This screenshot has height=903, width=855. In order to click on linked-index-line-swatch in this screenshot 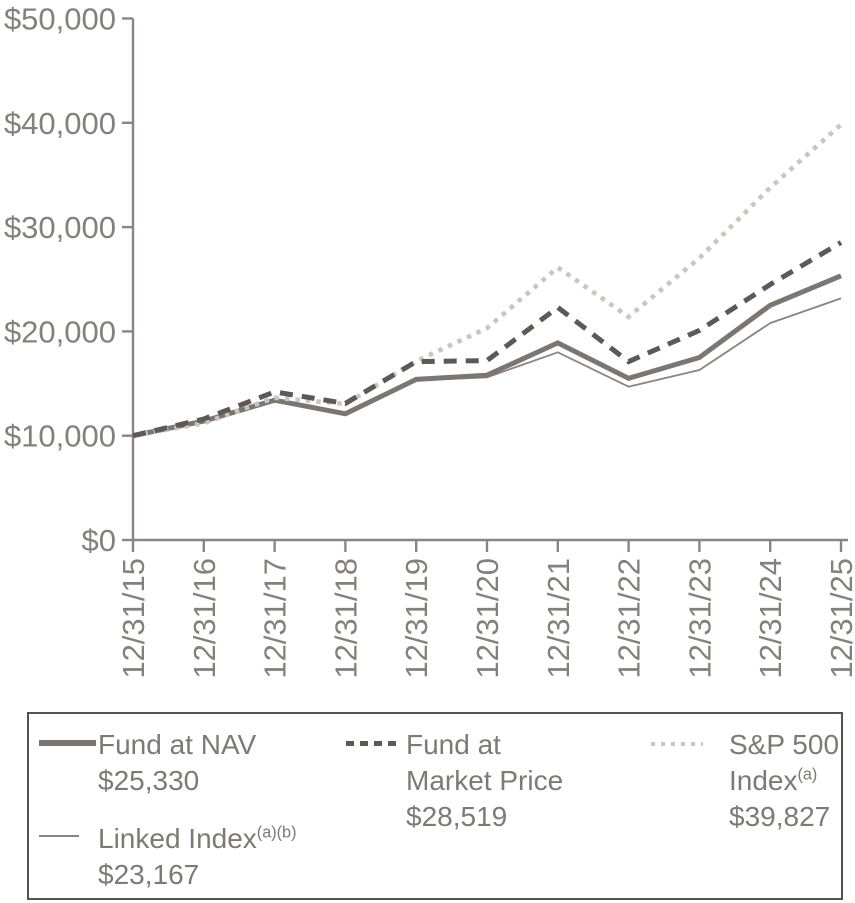, I will do `click(59, 836)`.